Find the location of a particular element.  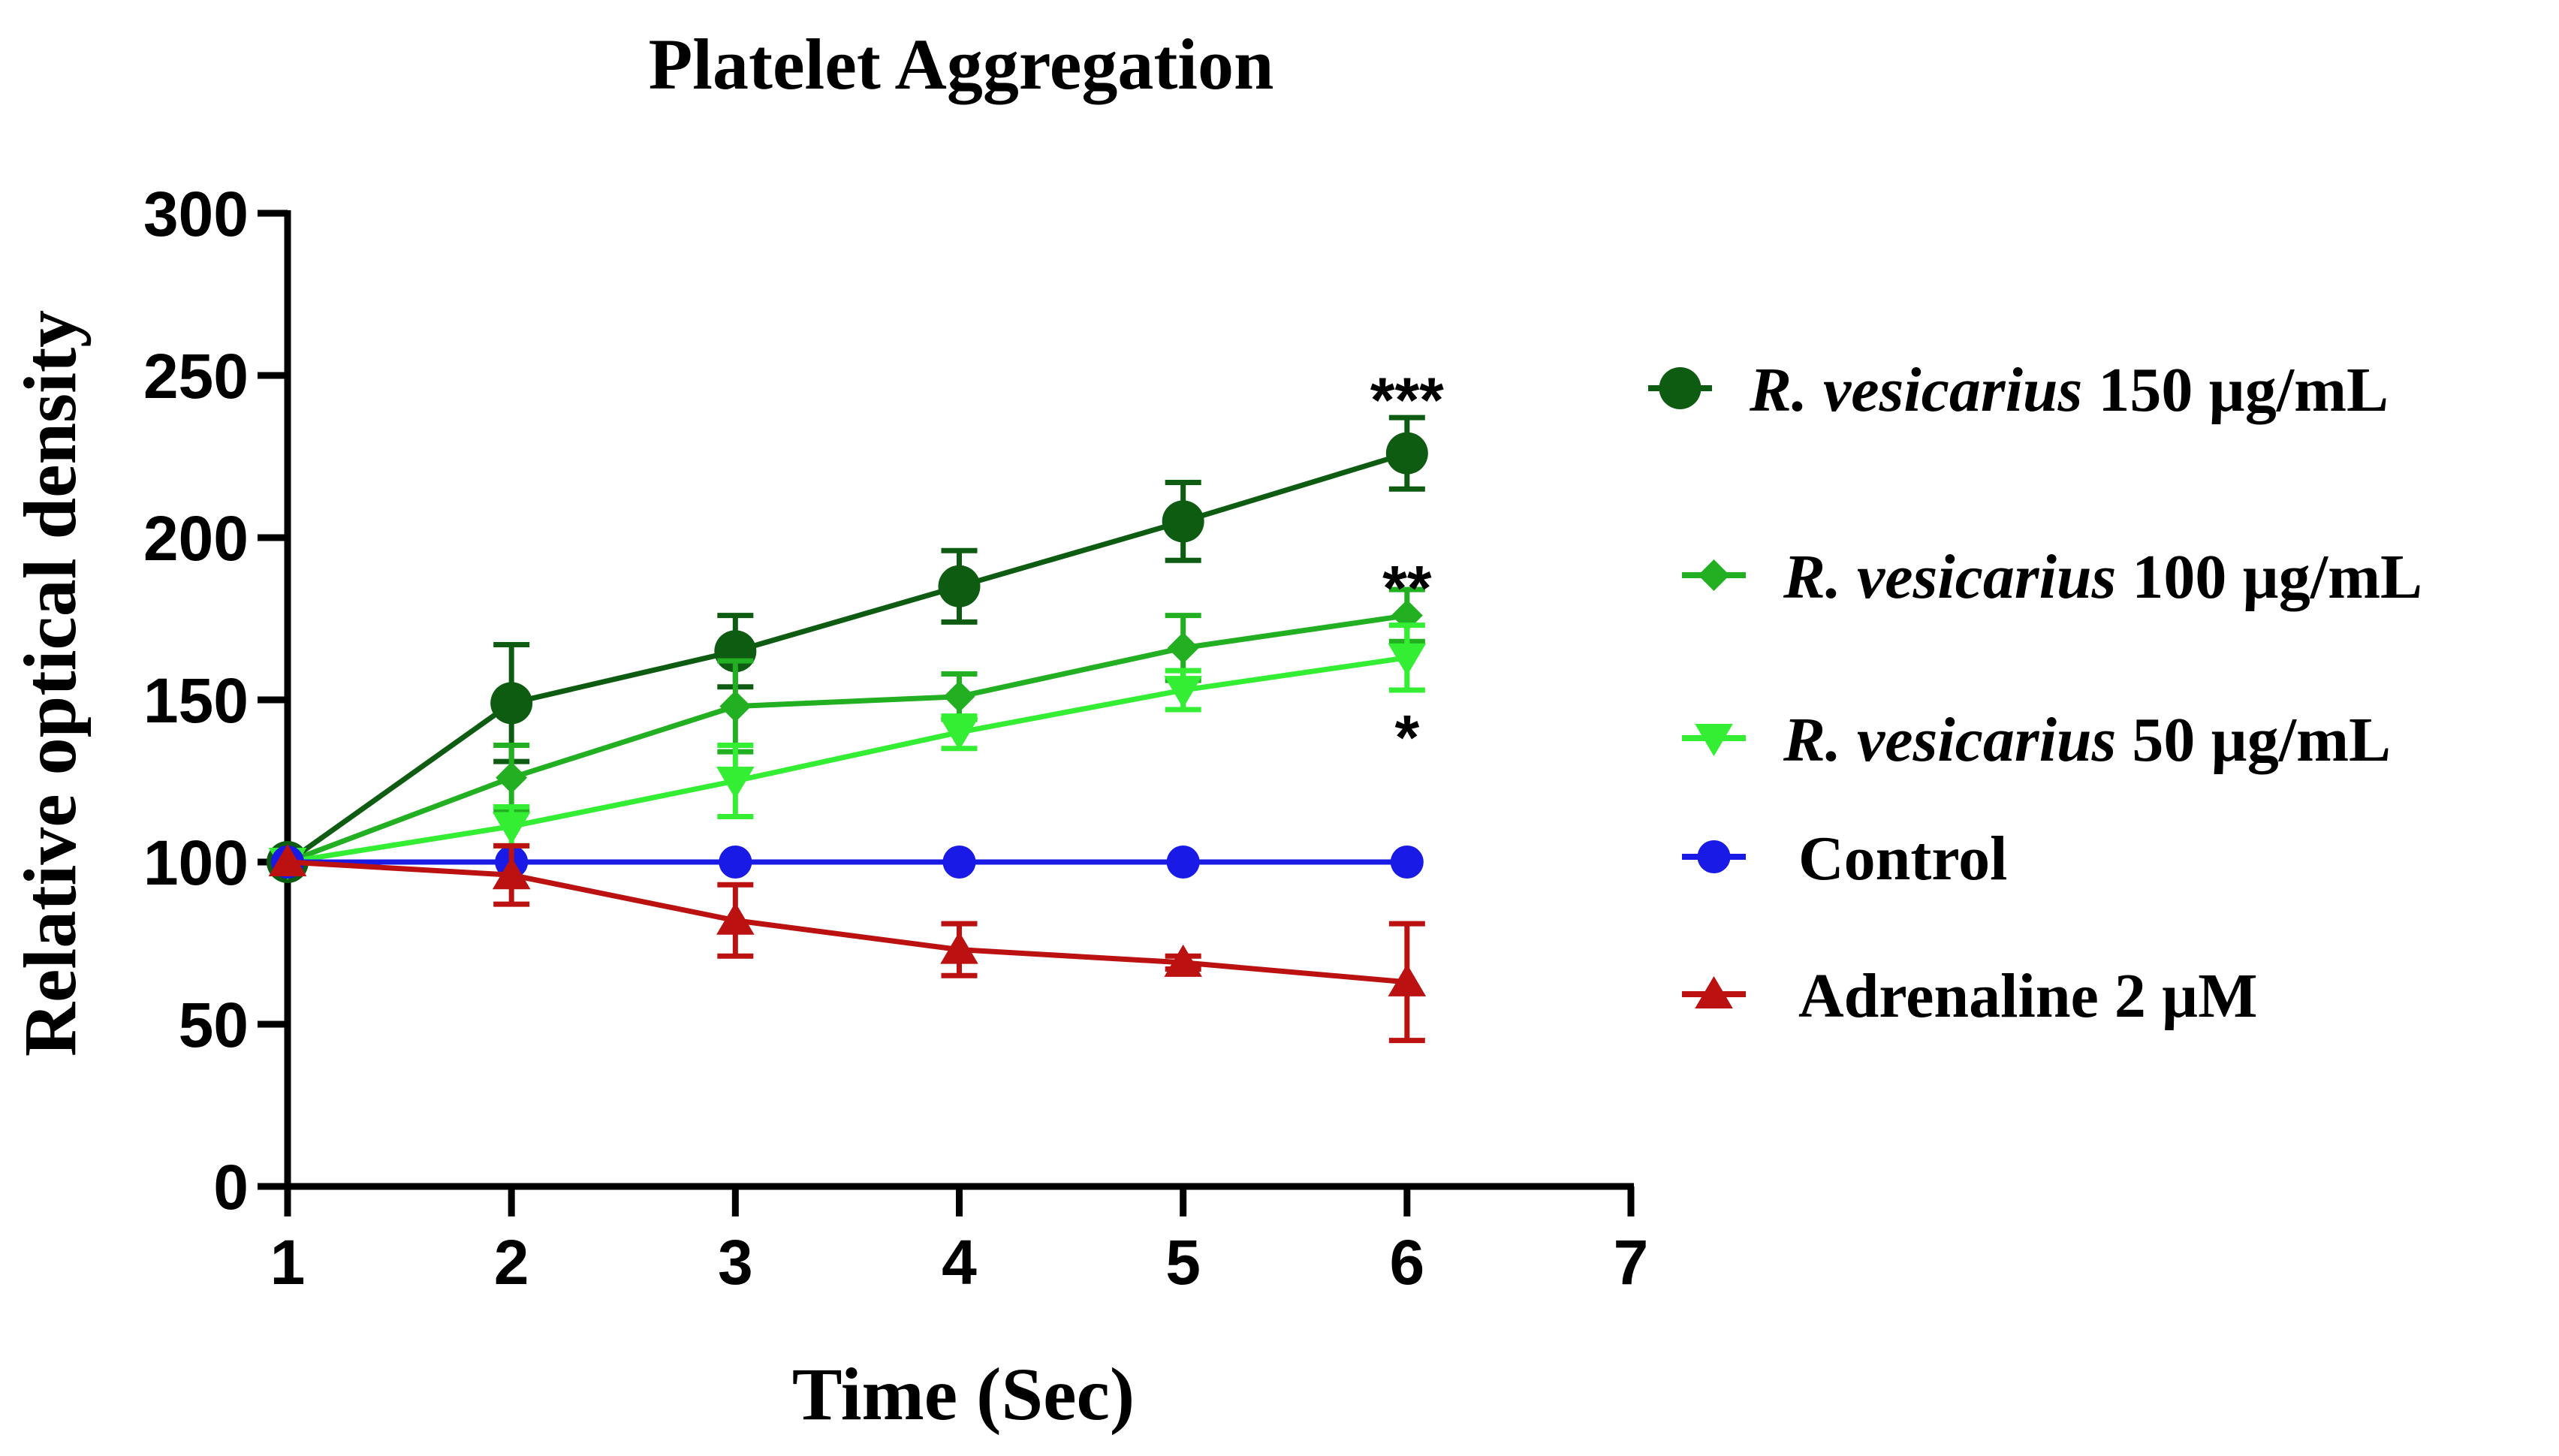

x-tick-label: 2 is located at coordinates (511, 1262).